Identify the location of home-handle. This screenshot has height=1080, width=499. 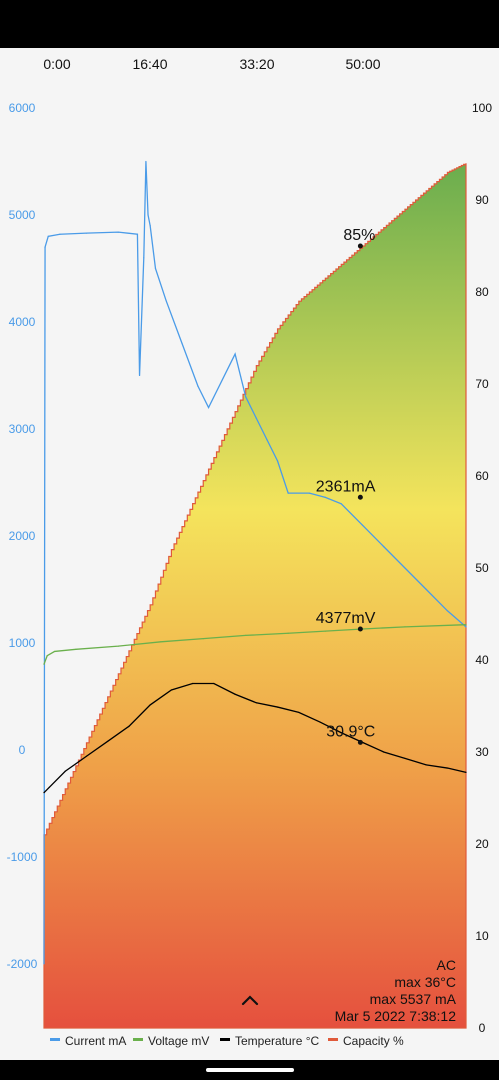
(250, 1070).